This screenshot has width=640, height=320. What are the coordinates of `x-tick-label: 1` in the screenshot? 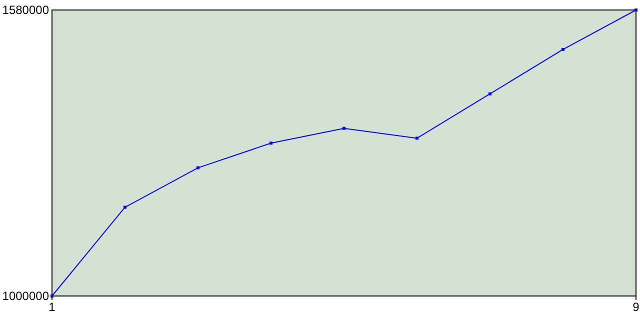 It's located at (52, 307).